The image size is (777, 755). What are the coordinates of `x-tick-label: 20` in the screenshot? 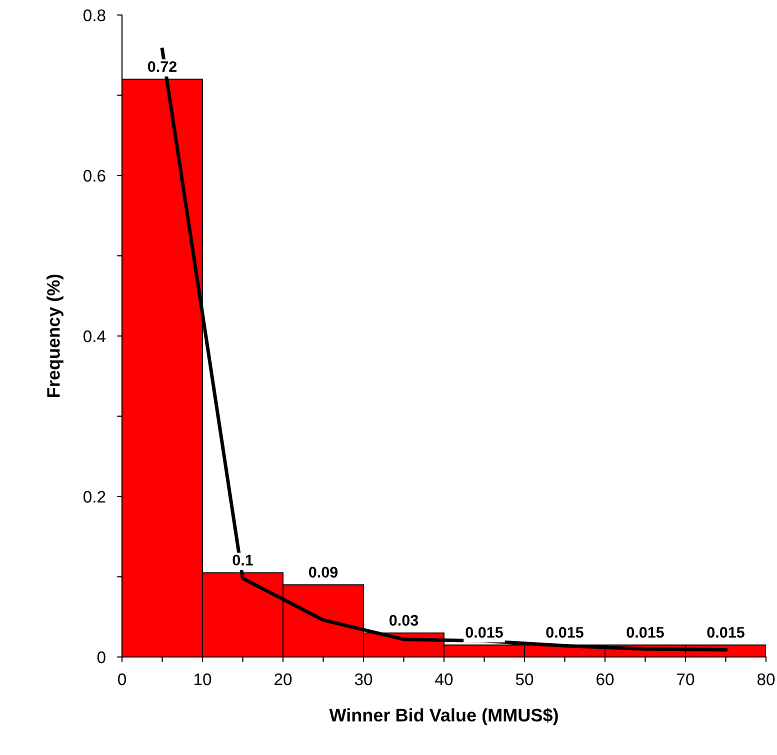 It's located at (283, 679).